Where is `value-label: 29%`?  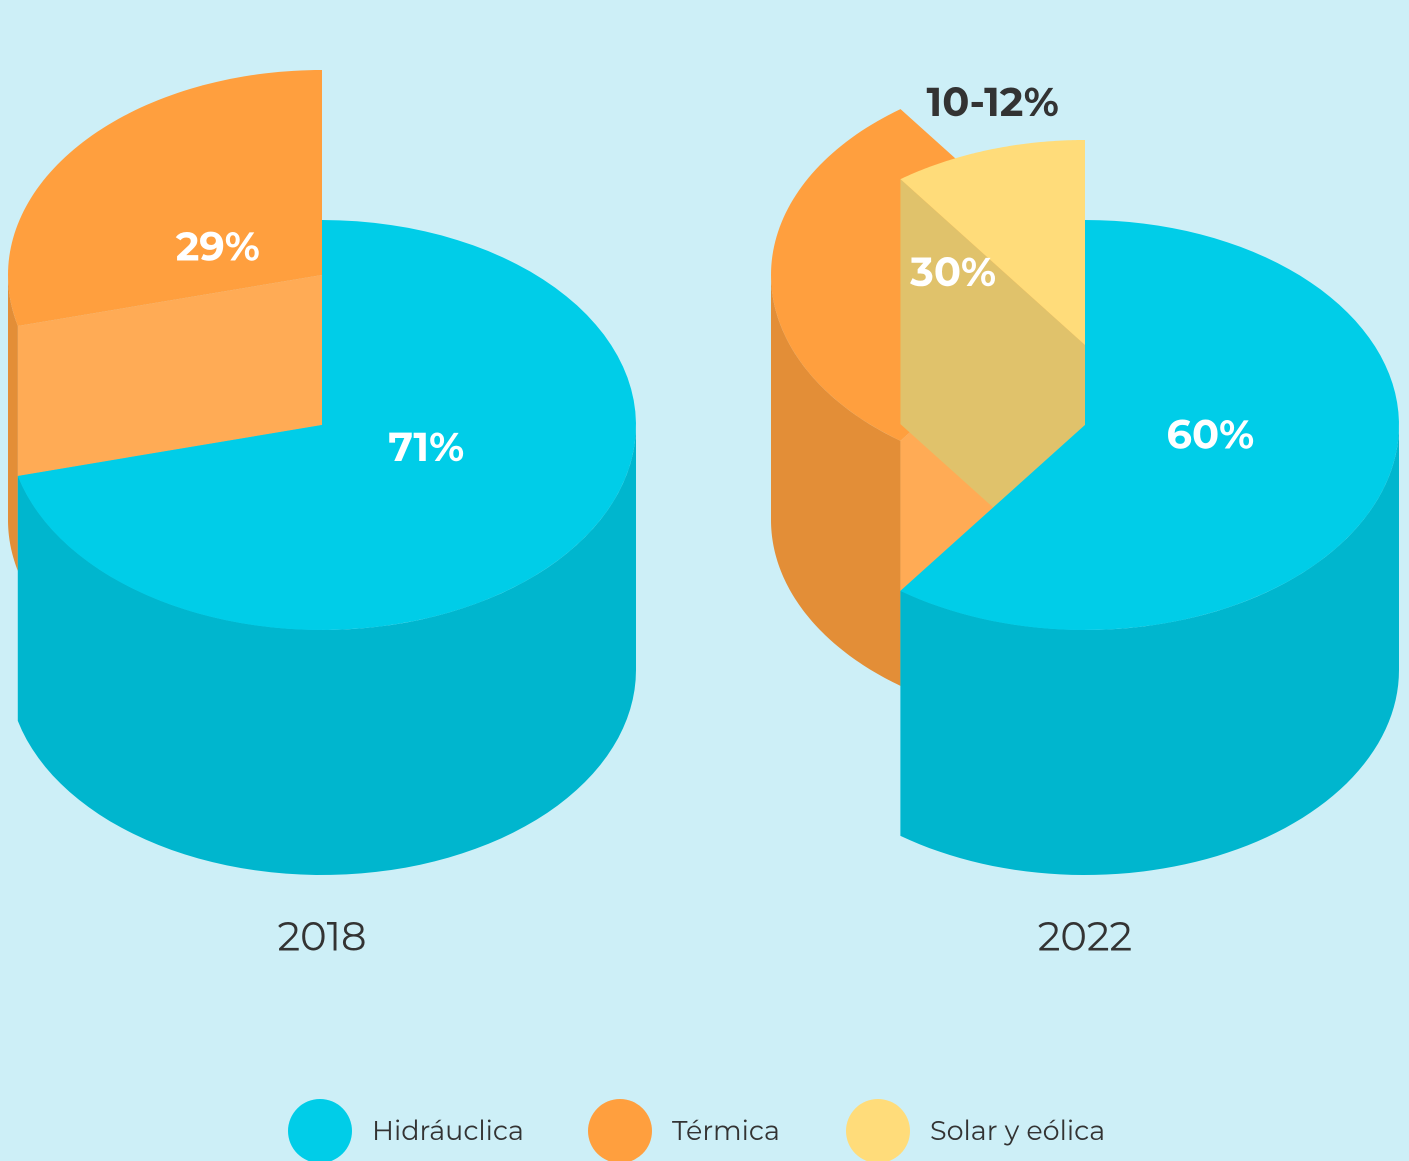
value-label: 29% is located at coordinates (218, 247).